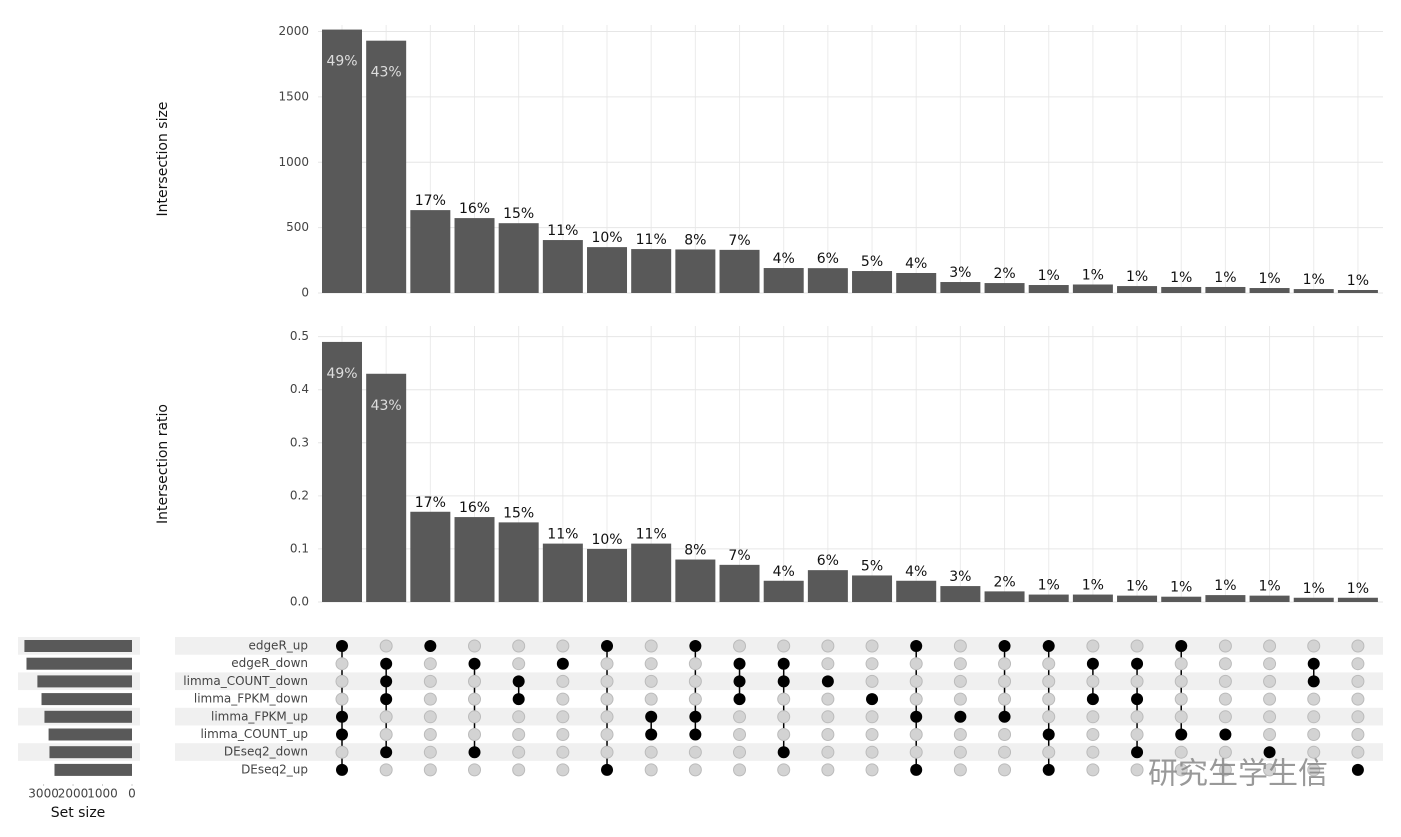 The height and width of the screenshot is (837, 1401). I want to click on y-tick-label: 500, so click(297, 227).